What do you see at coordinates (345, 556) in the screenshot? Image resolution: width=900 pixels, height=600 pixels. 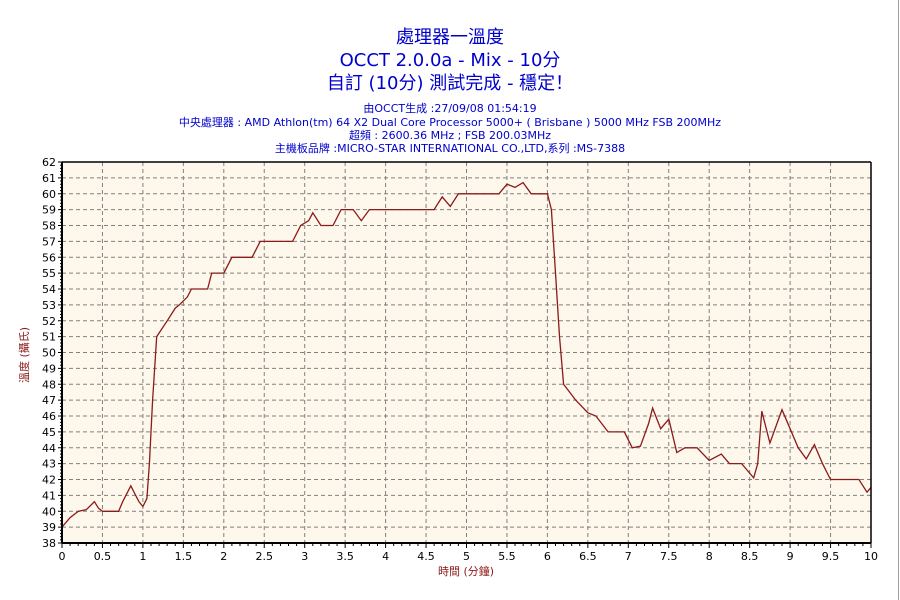 I see `x-tick-label: 3.5` at bounding box center [345, 556].